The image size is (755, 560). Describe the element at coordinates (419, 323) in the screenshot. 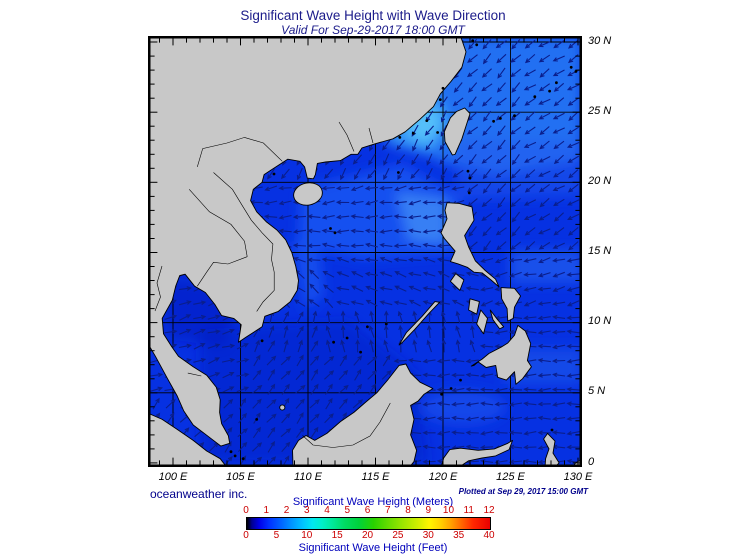

I see `palawan-island` at that location.